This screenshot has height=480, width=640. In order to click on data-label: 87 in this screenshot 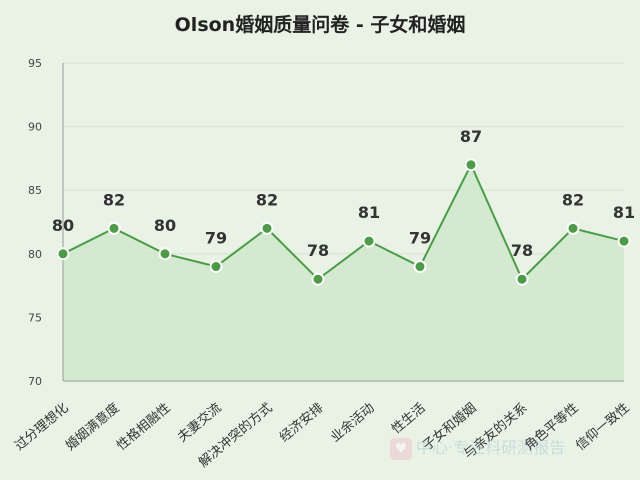, I will do `click(471, 136)`.